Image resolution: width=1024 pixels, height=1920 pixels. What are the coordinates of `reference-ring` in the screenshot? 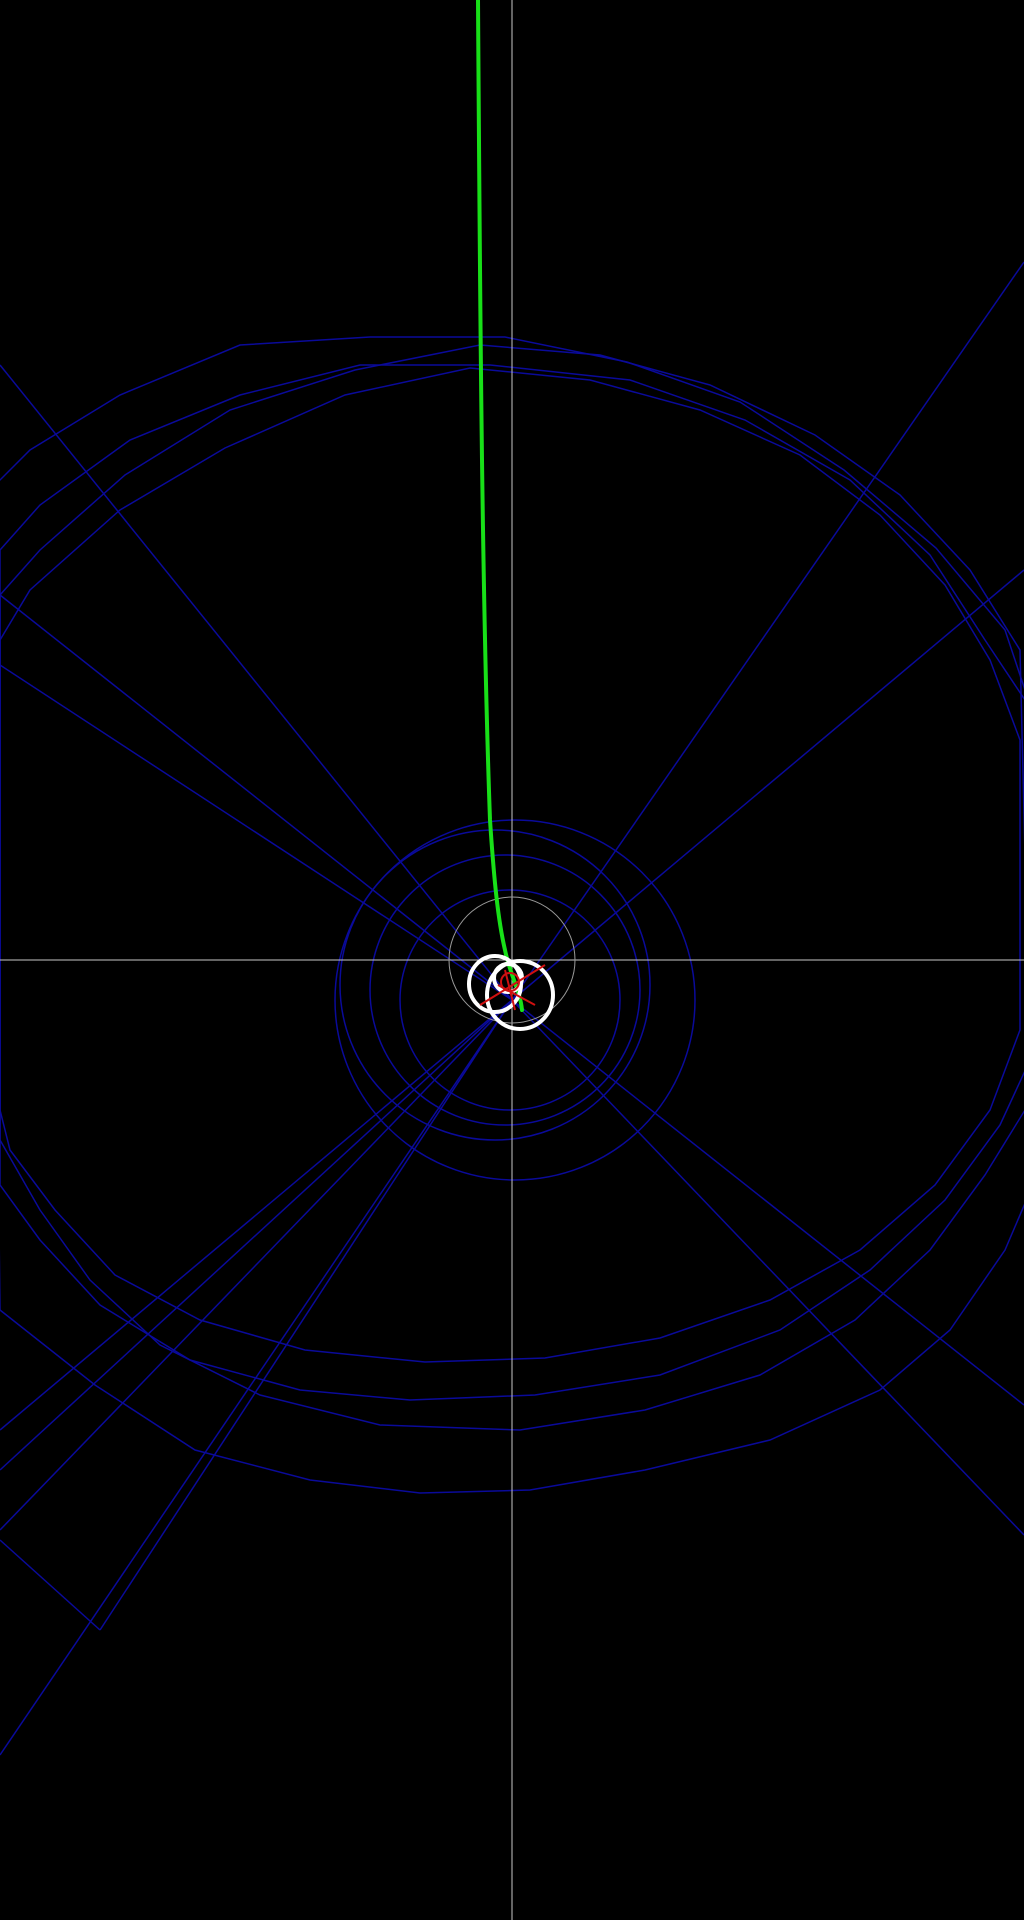 It's located at (512, 960).